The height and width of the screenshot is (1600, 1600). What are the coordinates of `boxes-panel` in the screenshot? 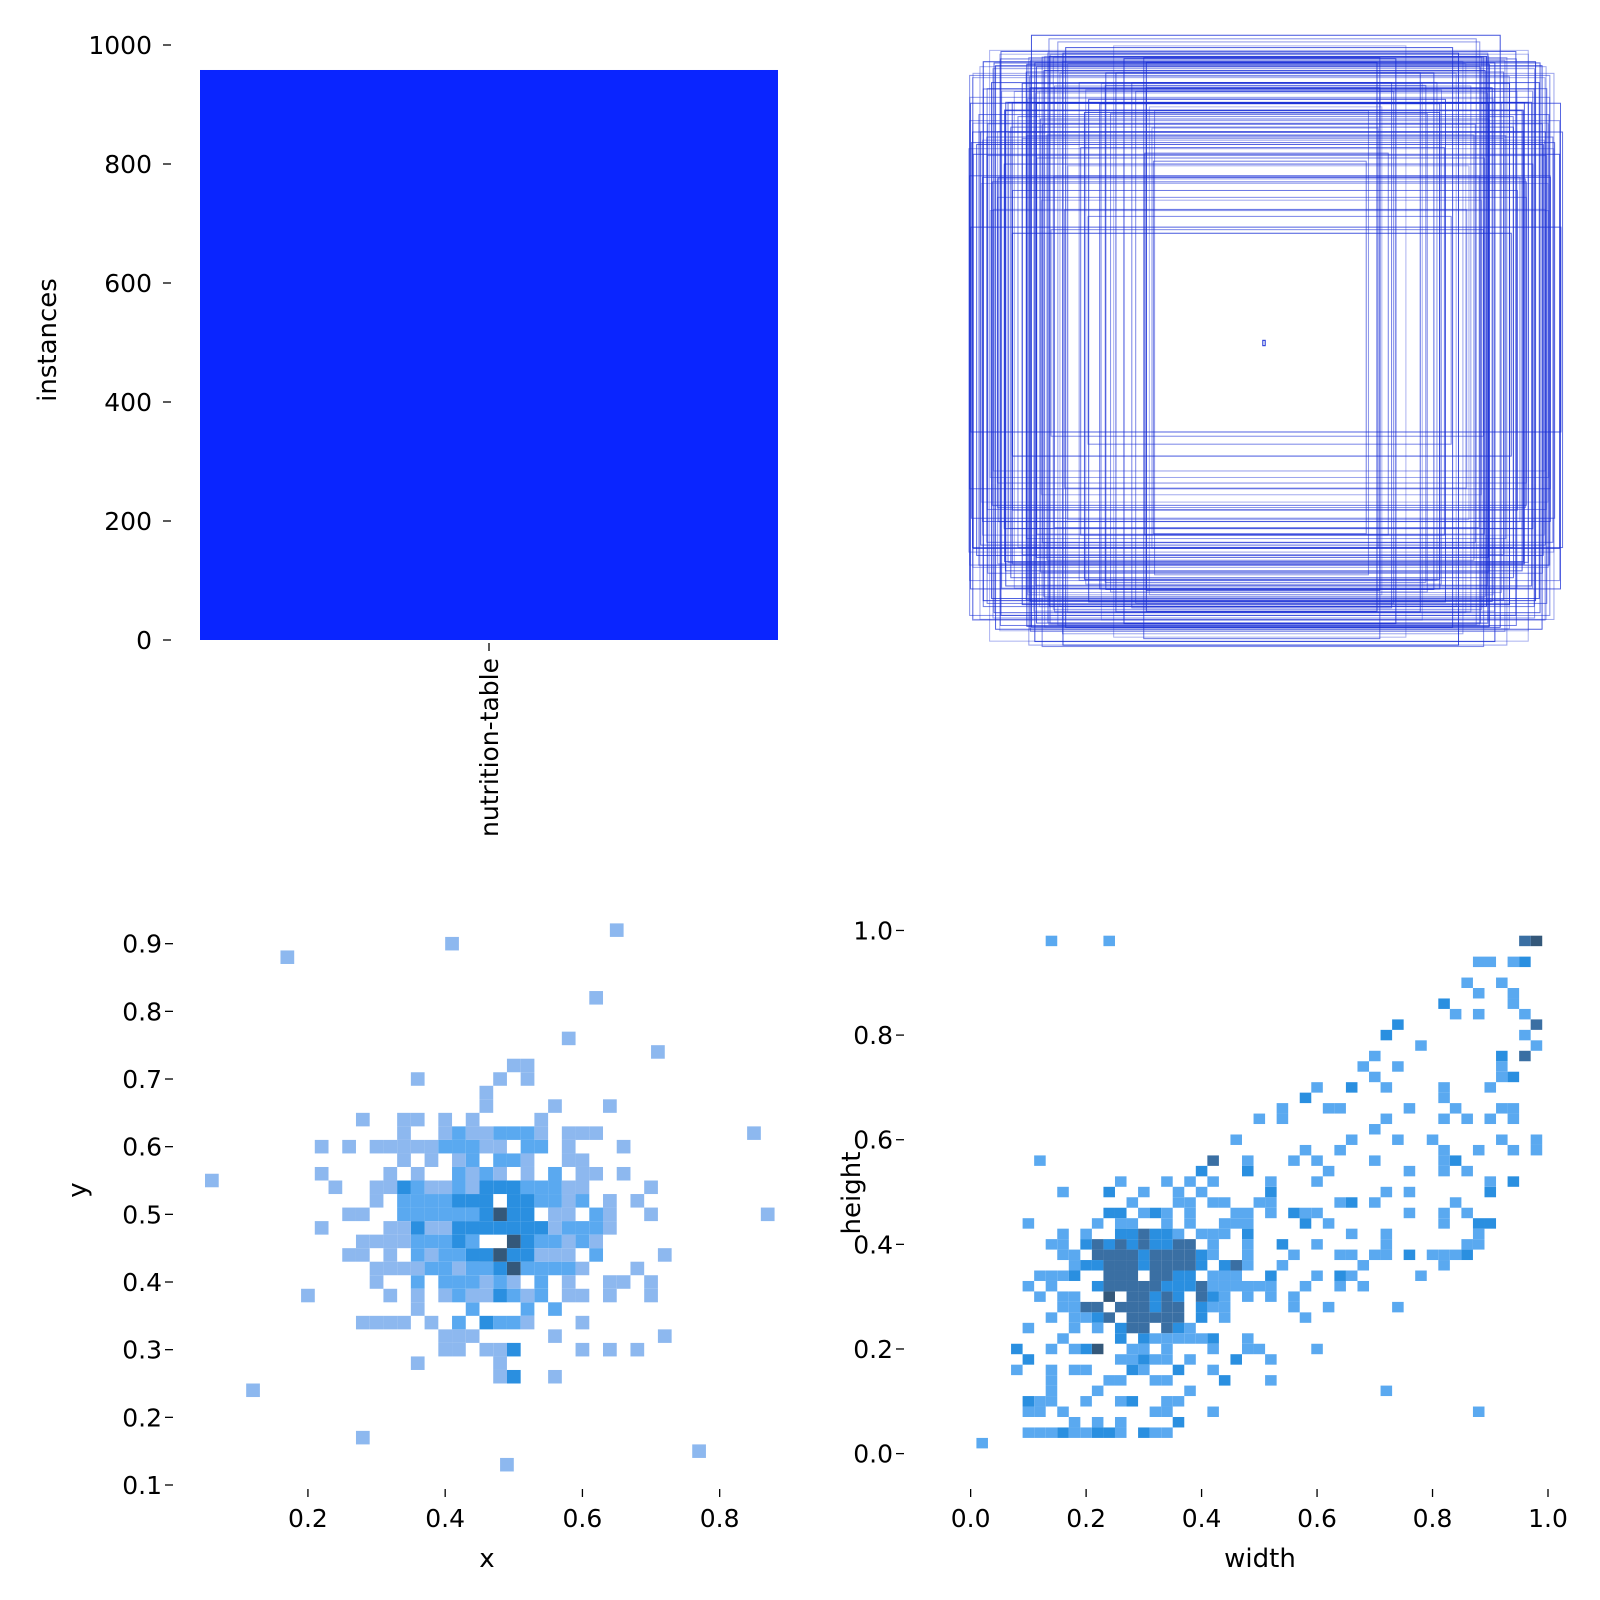 It's located at (1266, 341).